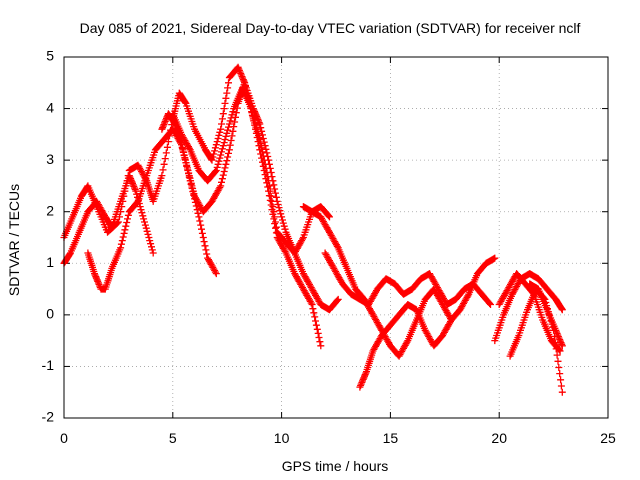 The width and height of the screenshot is (640, 480). What do you see at coordinates (64, 438) in the screenshot?
I see `x-tick-label: 0` at bounding box center [64, 438].